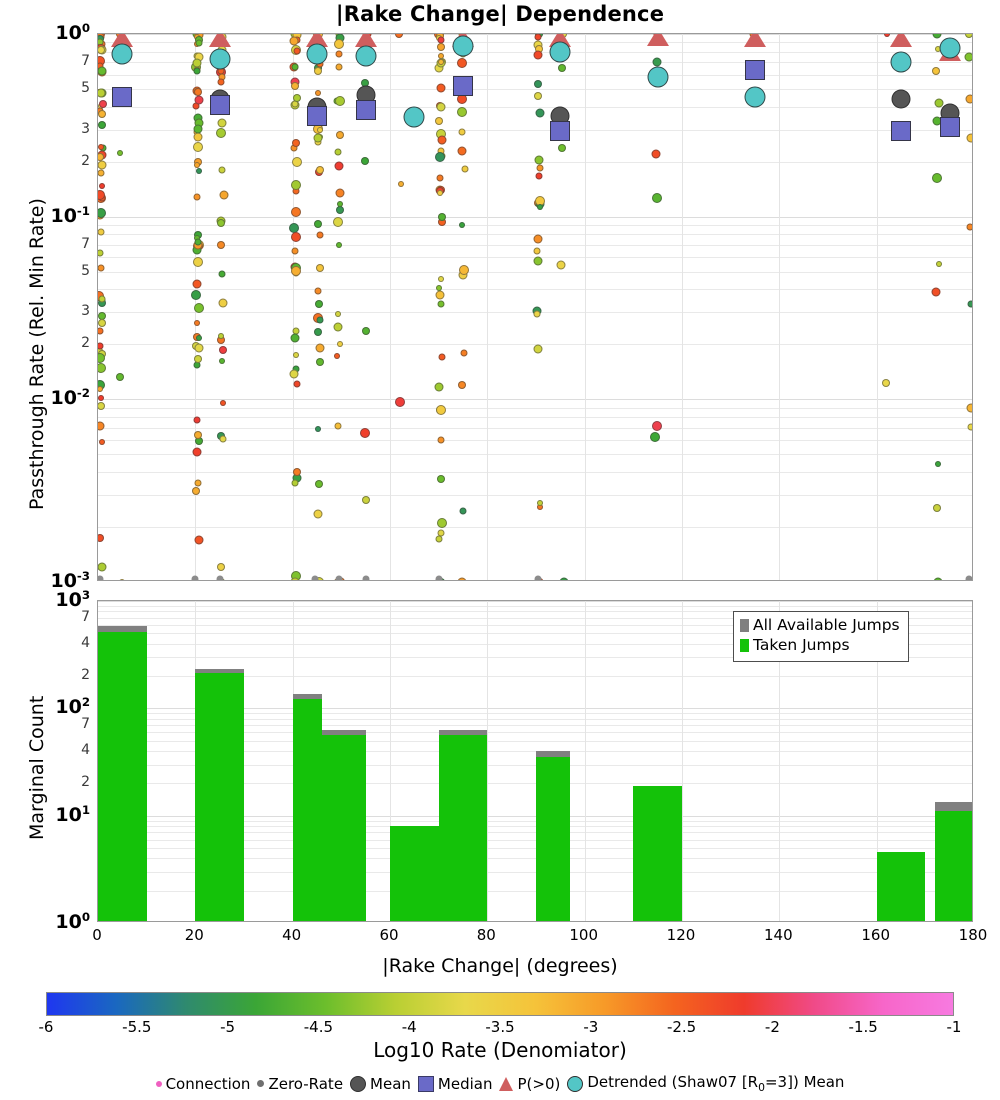  Describe the element at coordinates (539, 1083) in the screenshot. I see `marker-legend-label: P(>0)` at that location.